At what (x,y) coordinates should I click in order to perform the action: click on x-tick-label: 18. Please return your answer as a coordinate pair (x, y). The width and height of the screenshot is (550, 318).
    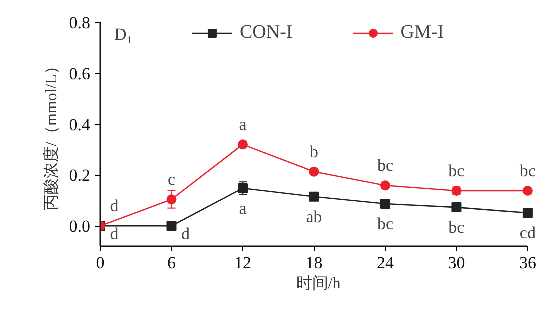
    Looking at the image, I should click on (314, 263).